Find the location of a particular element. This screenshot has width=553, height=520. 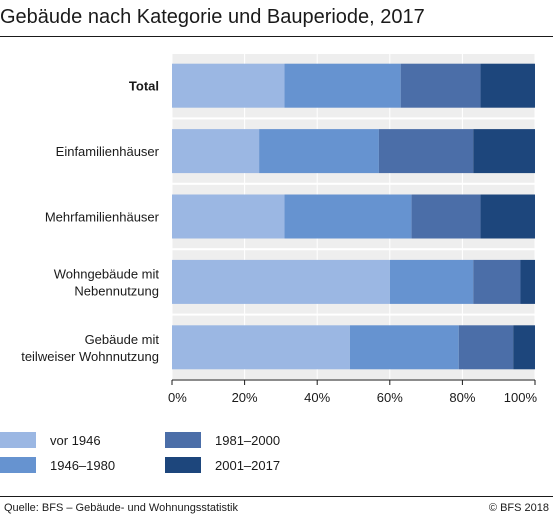

legend-label: 1981–2000 is located at coordinates (248, 440).